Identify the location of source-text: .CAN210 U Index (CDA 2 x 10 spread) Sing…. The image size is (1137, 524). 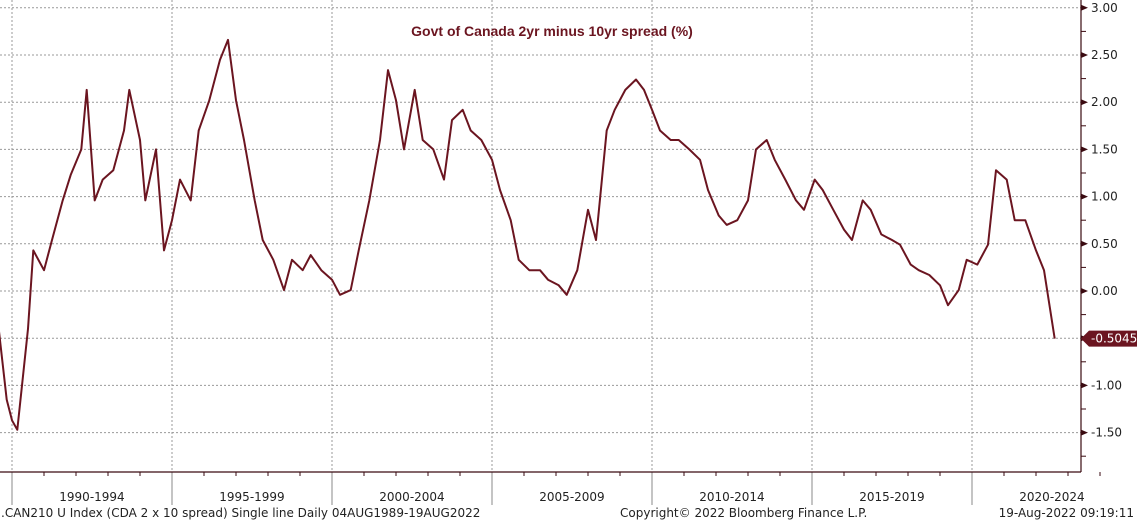
(241, 513).